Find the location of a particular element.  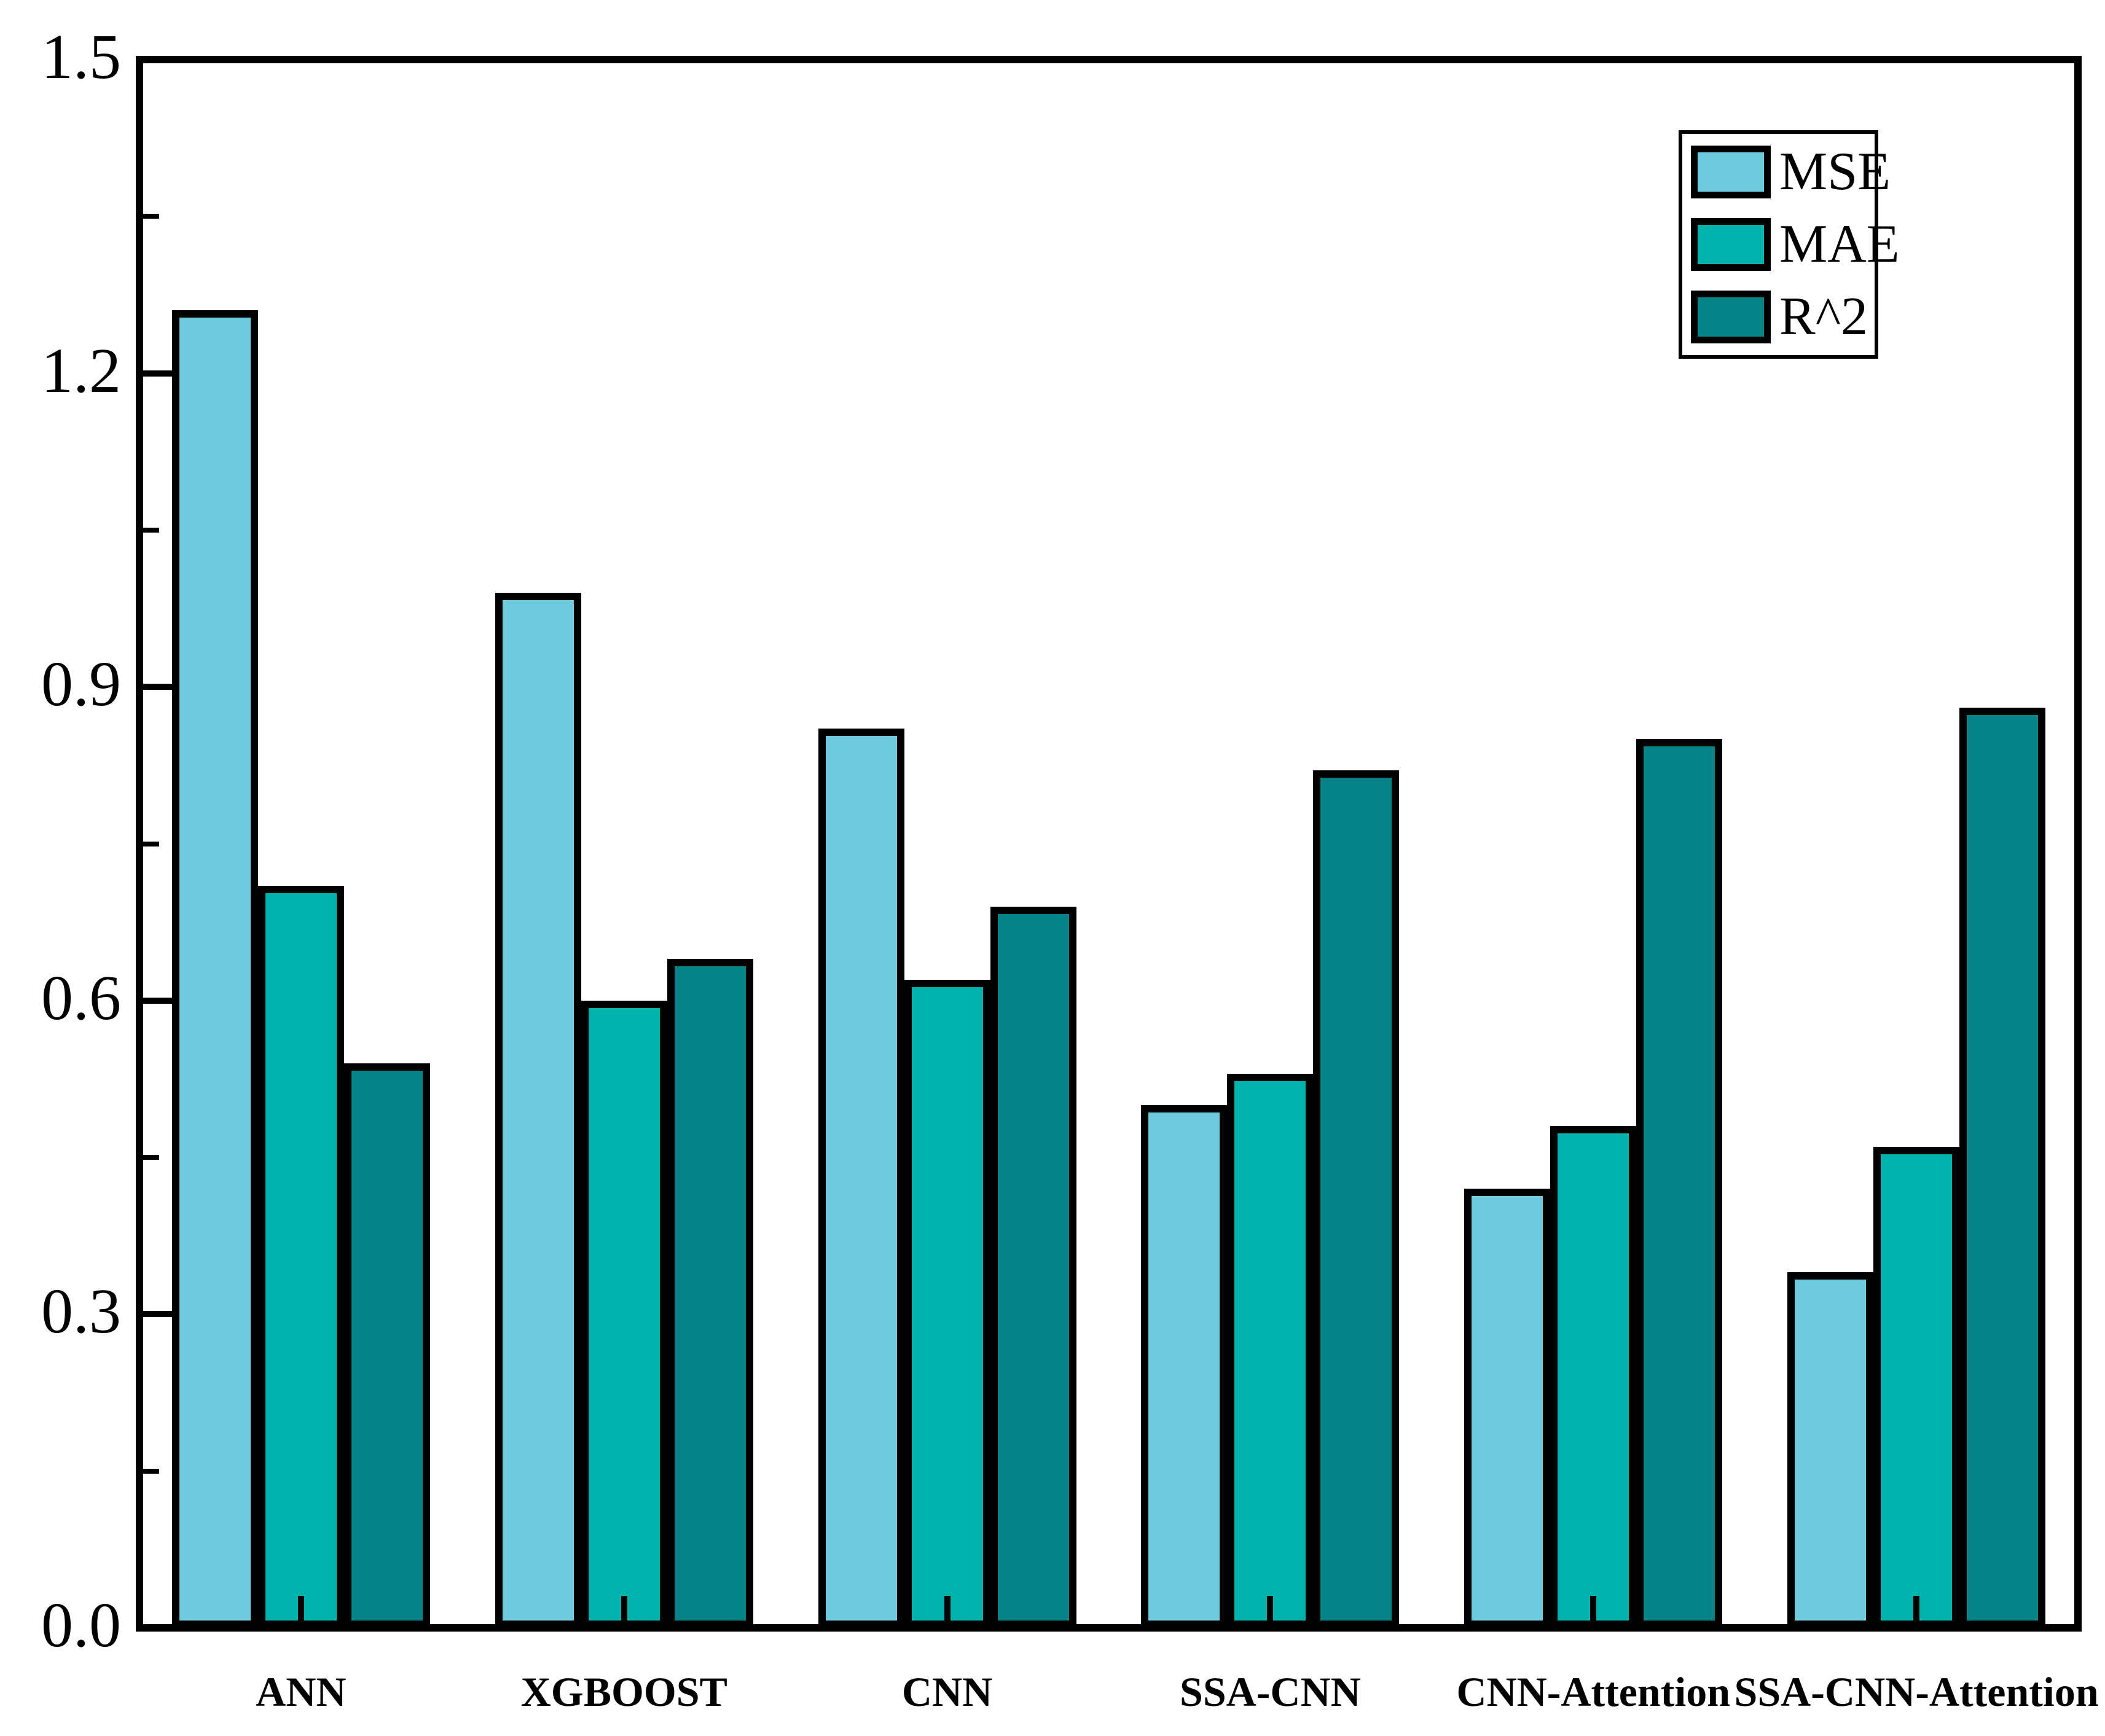

bar-MSE-cnn-attention is located at coordinates (1507, 1408).